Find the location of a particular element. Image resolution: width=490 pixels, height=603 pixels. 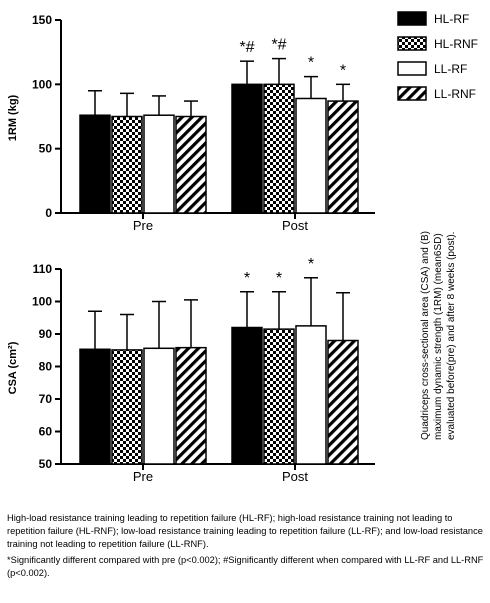

legend-swatch-hl-rnf is located at coordinates (412, 43).